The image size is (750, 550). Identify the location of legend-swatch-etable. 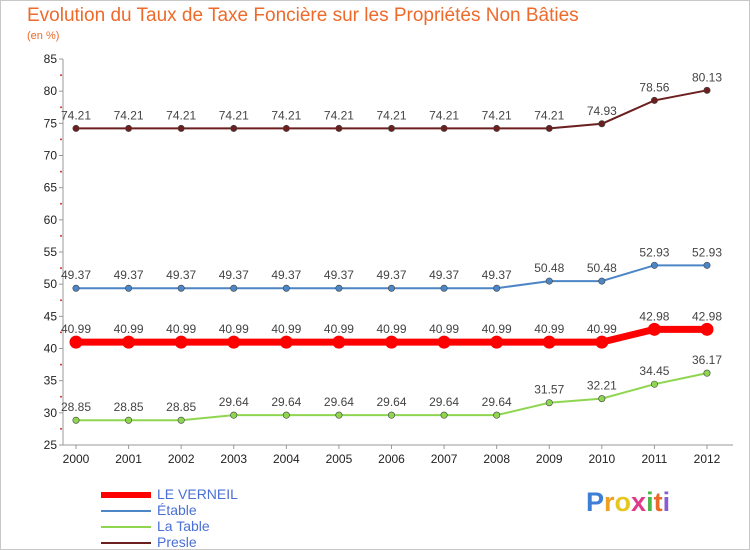
(126, 511).